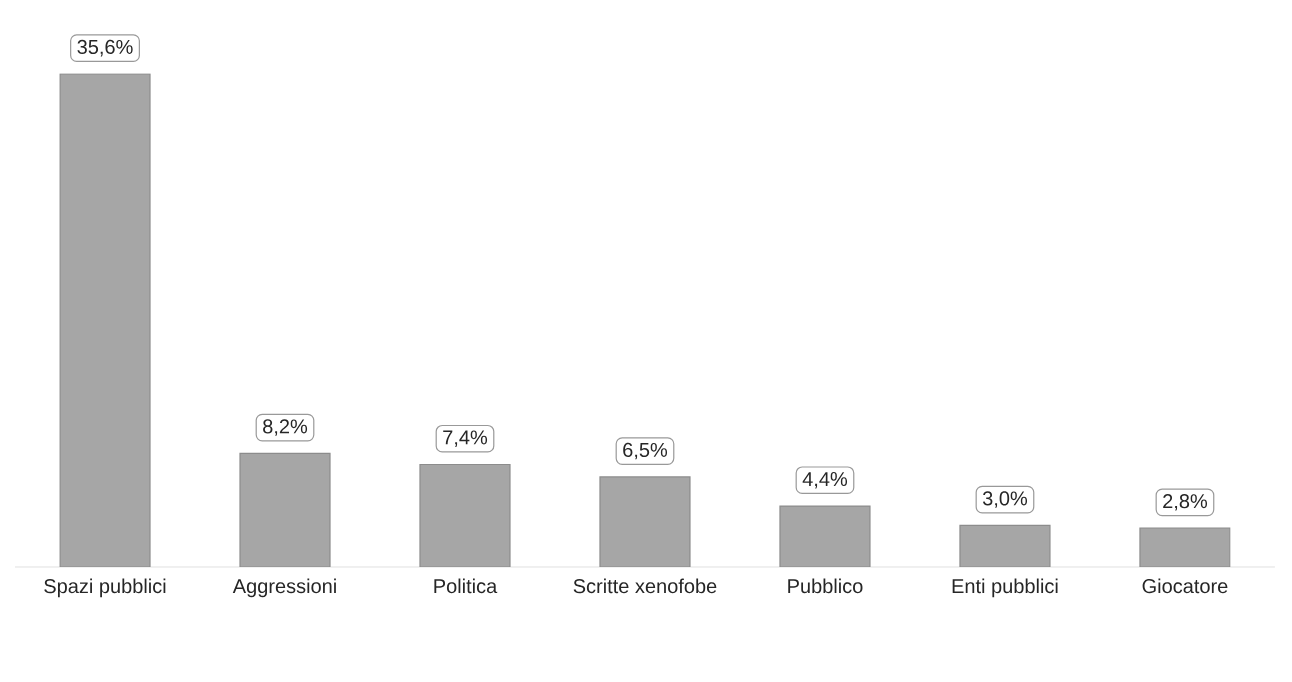 This screenshot has height=682, width=1292. I want to click on data-label: 3,0%, so click(1005, 499).